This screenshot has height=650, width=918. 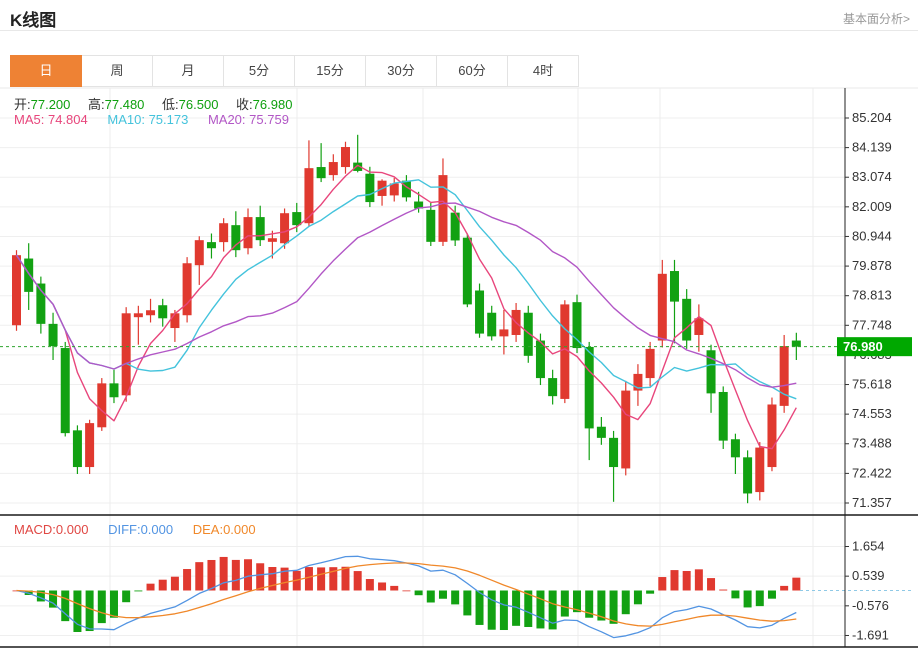 What do you see at coordinates (46, 71) in the screenshot?
I see `tab-day: 日` at bounding box center [46, 71].